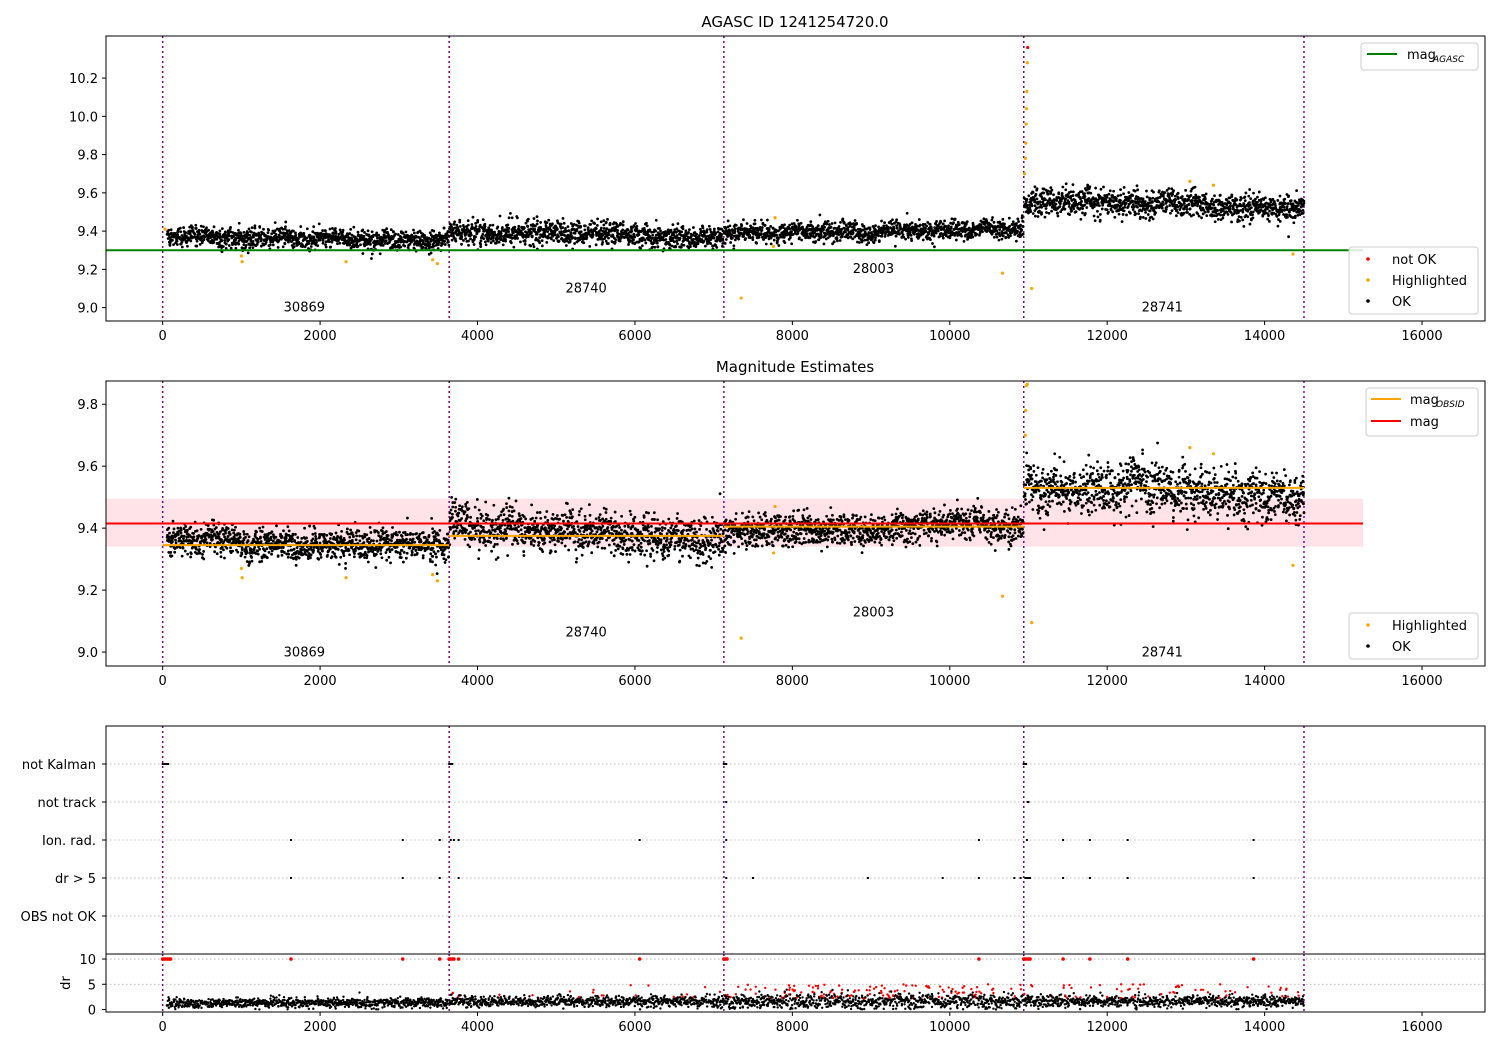 The image size is (1500, 1050). I want to click on top-y-tick-label: 9.0, so click(87, 309).